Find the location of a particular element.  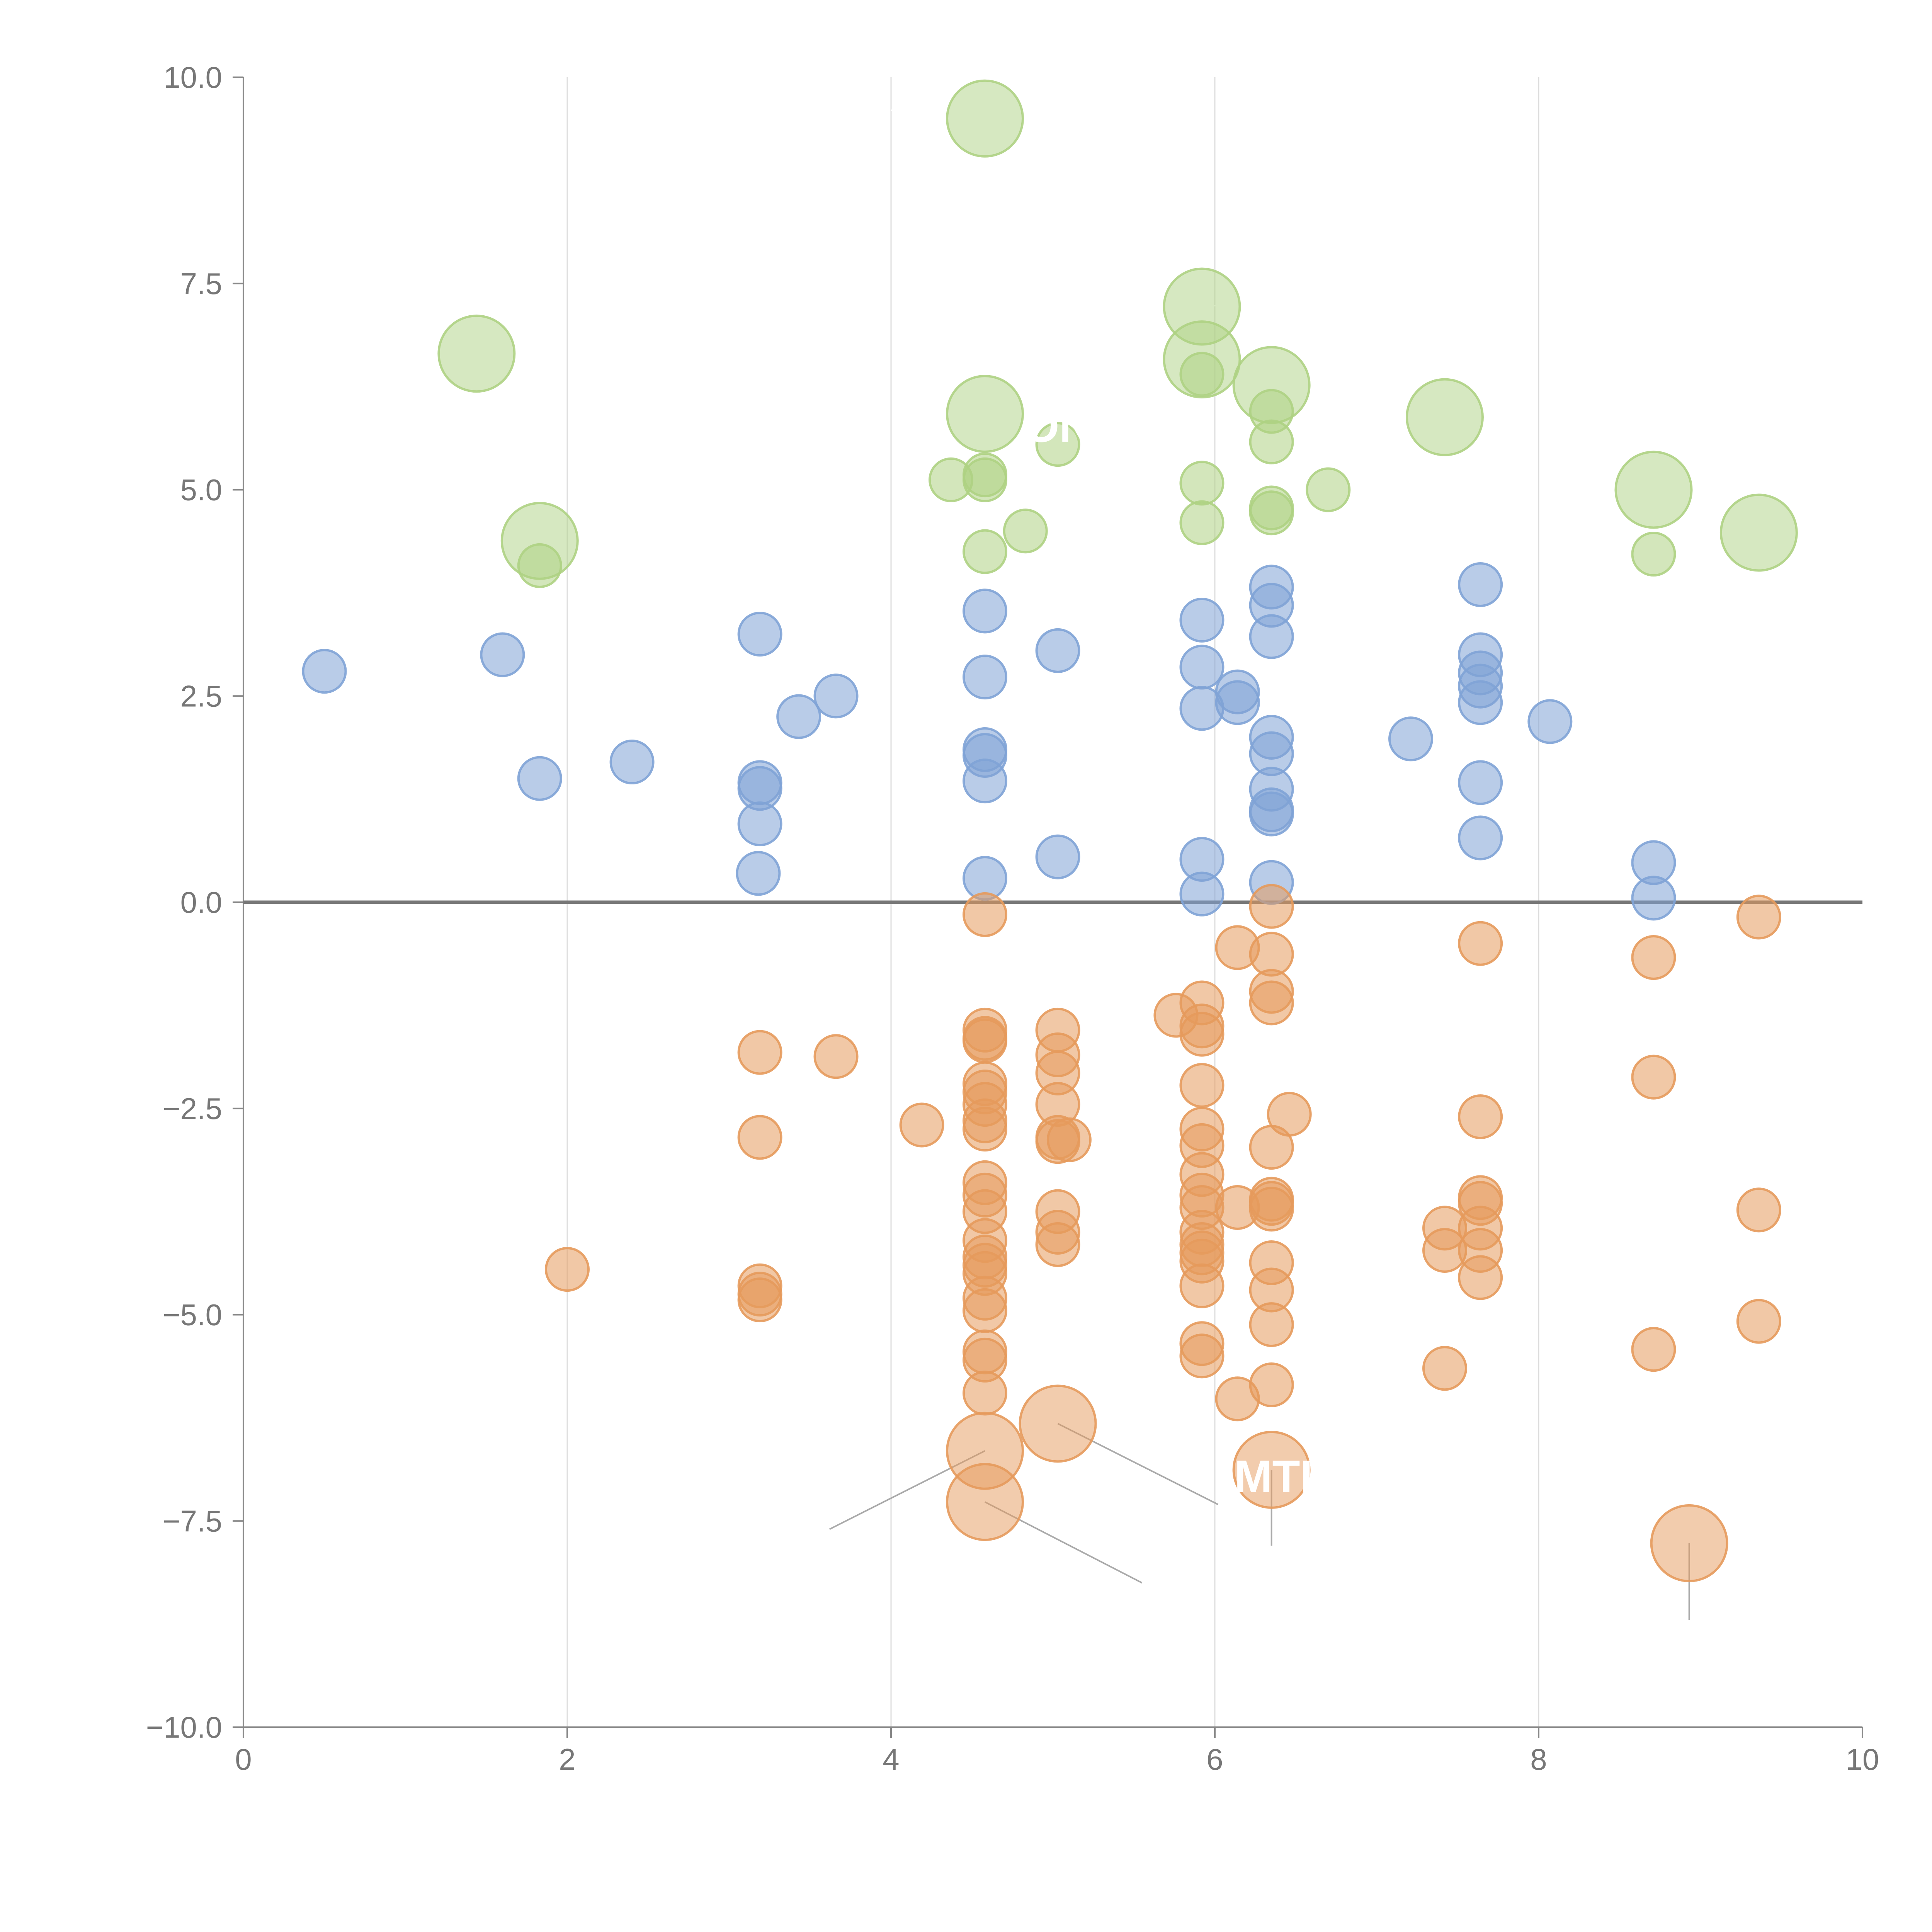

y-tick-label: 0.0 is located at coordinates (201, 902).